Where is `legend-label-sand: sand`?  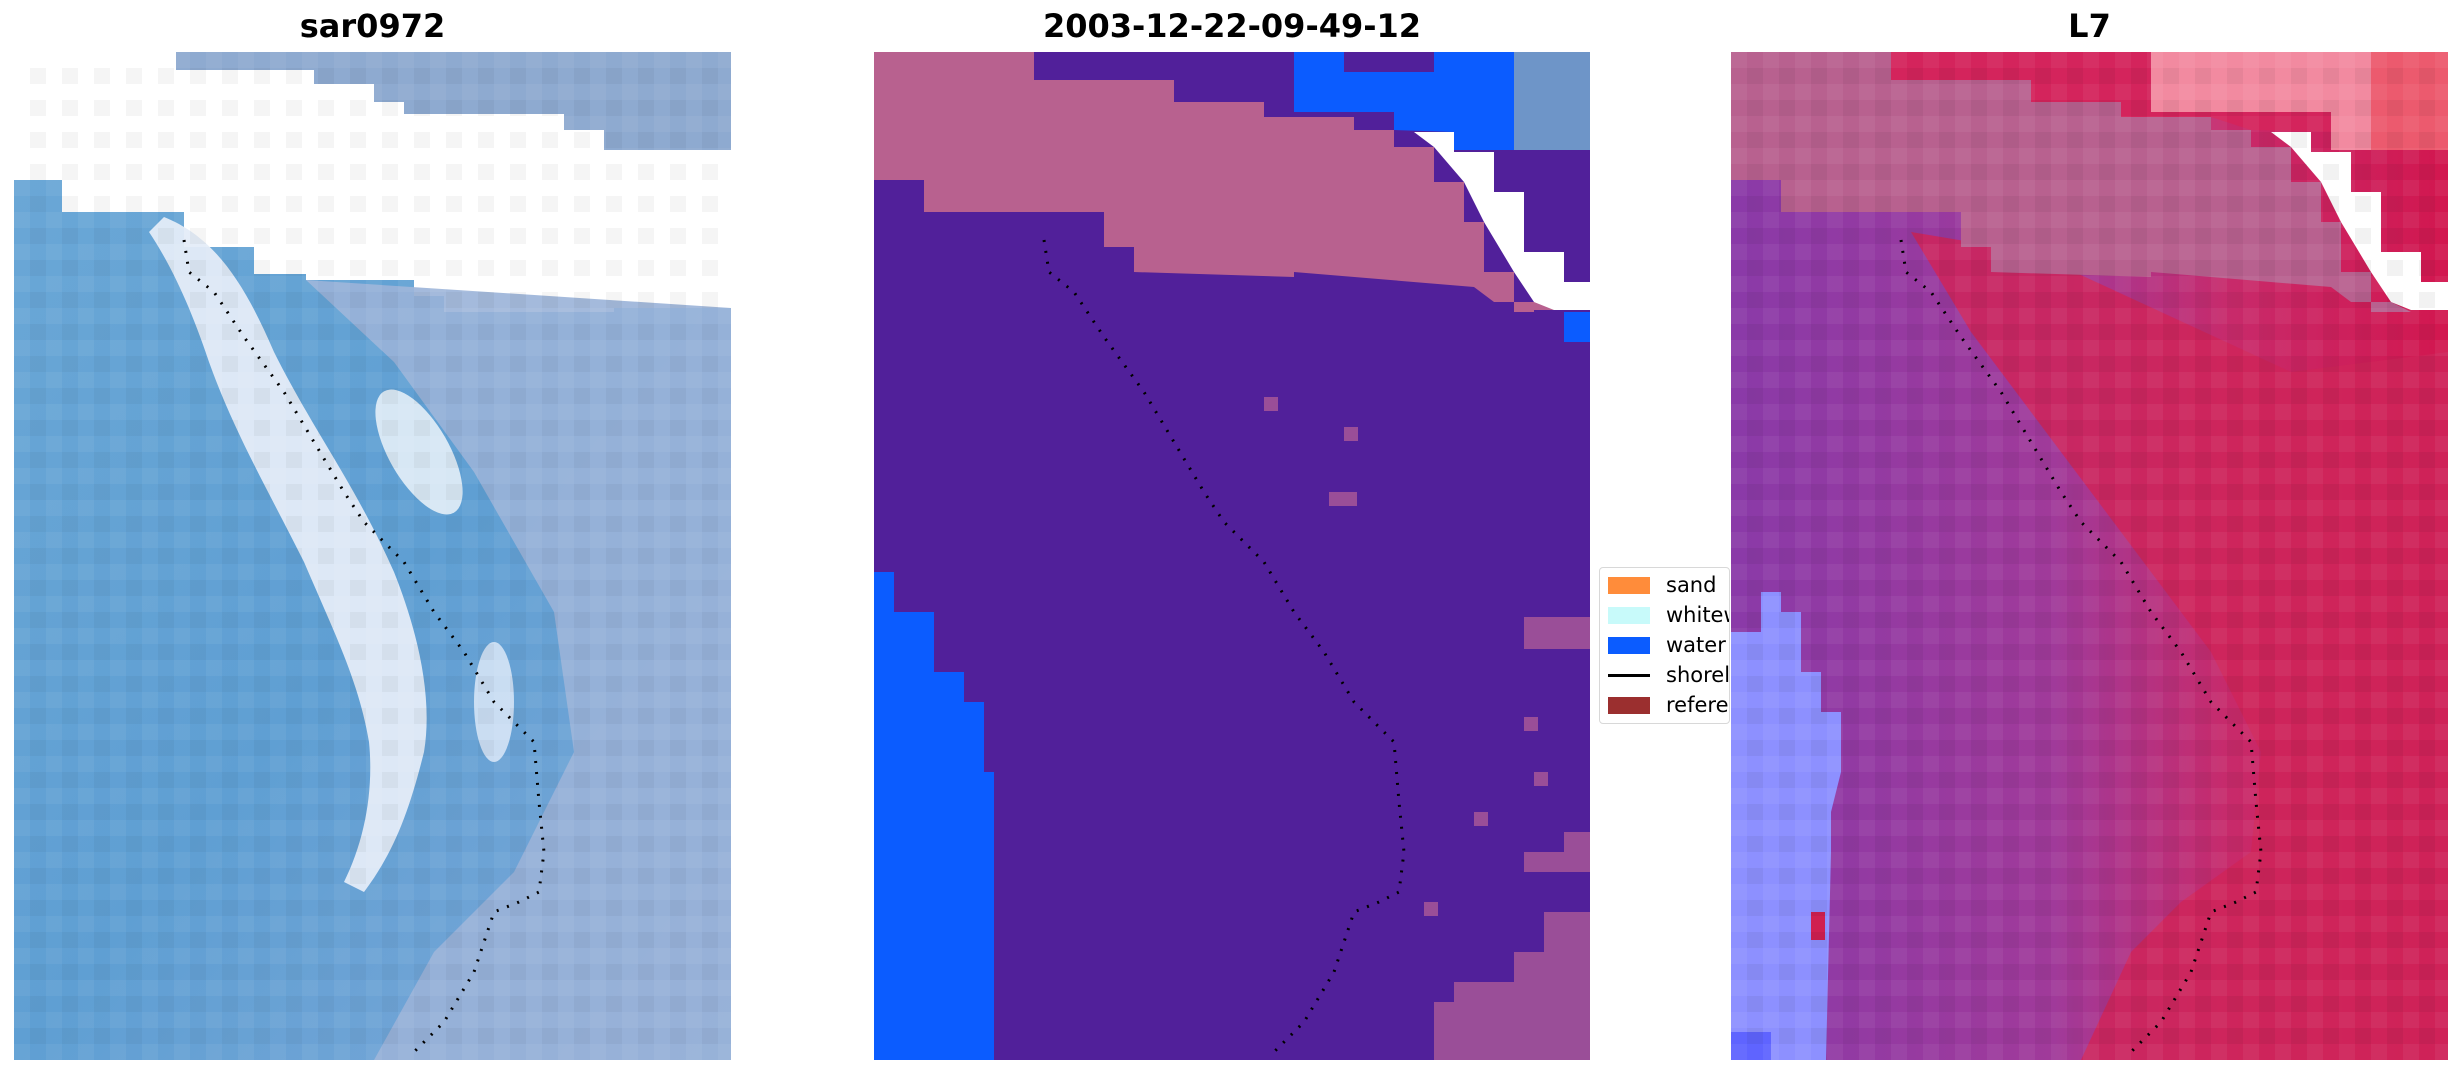
legend-label-sand: sand is located at coordinates (1691, 585).